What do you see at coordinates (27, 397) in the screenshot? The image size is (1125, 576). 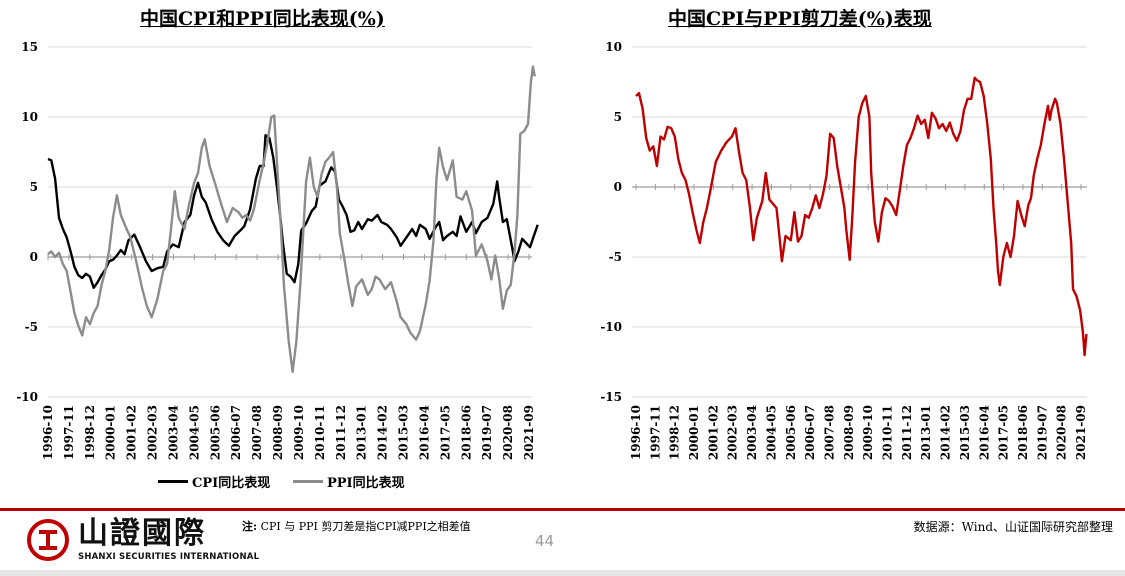 I see `left-ytick-label-5: -10` at bounding box center [27, 397].